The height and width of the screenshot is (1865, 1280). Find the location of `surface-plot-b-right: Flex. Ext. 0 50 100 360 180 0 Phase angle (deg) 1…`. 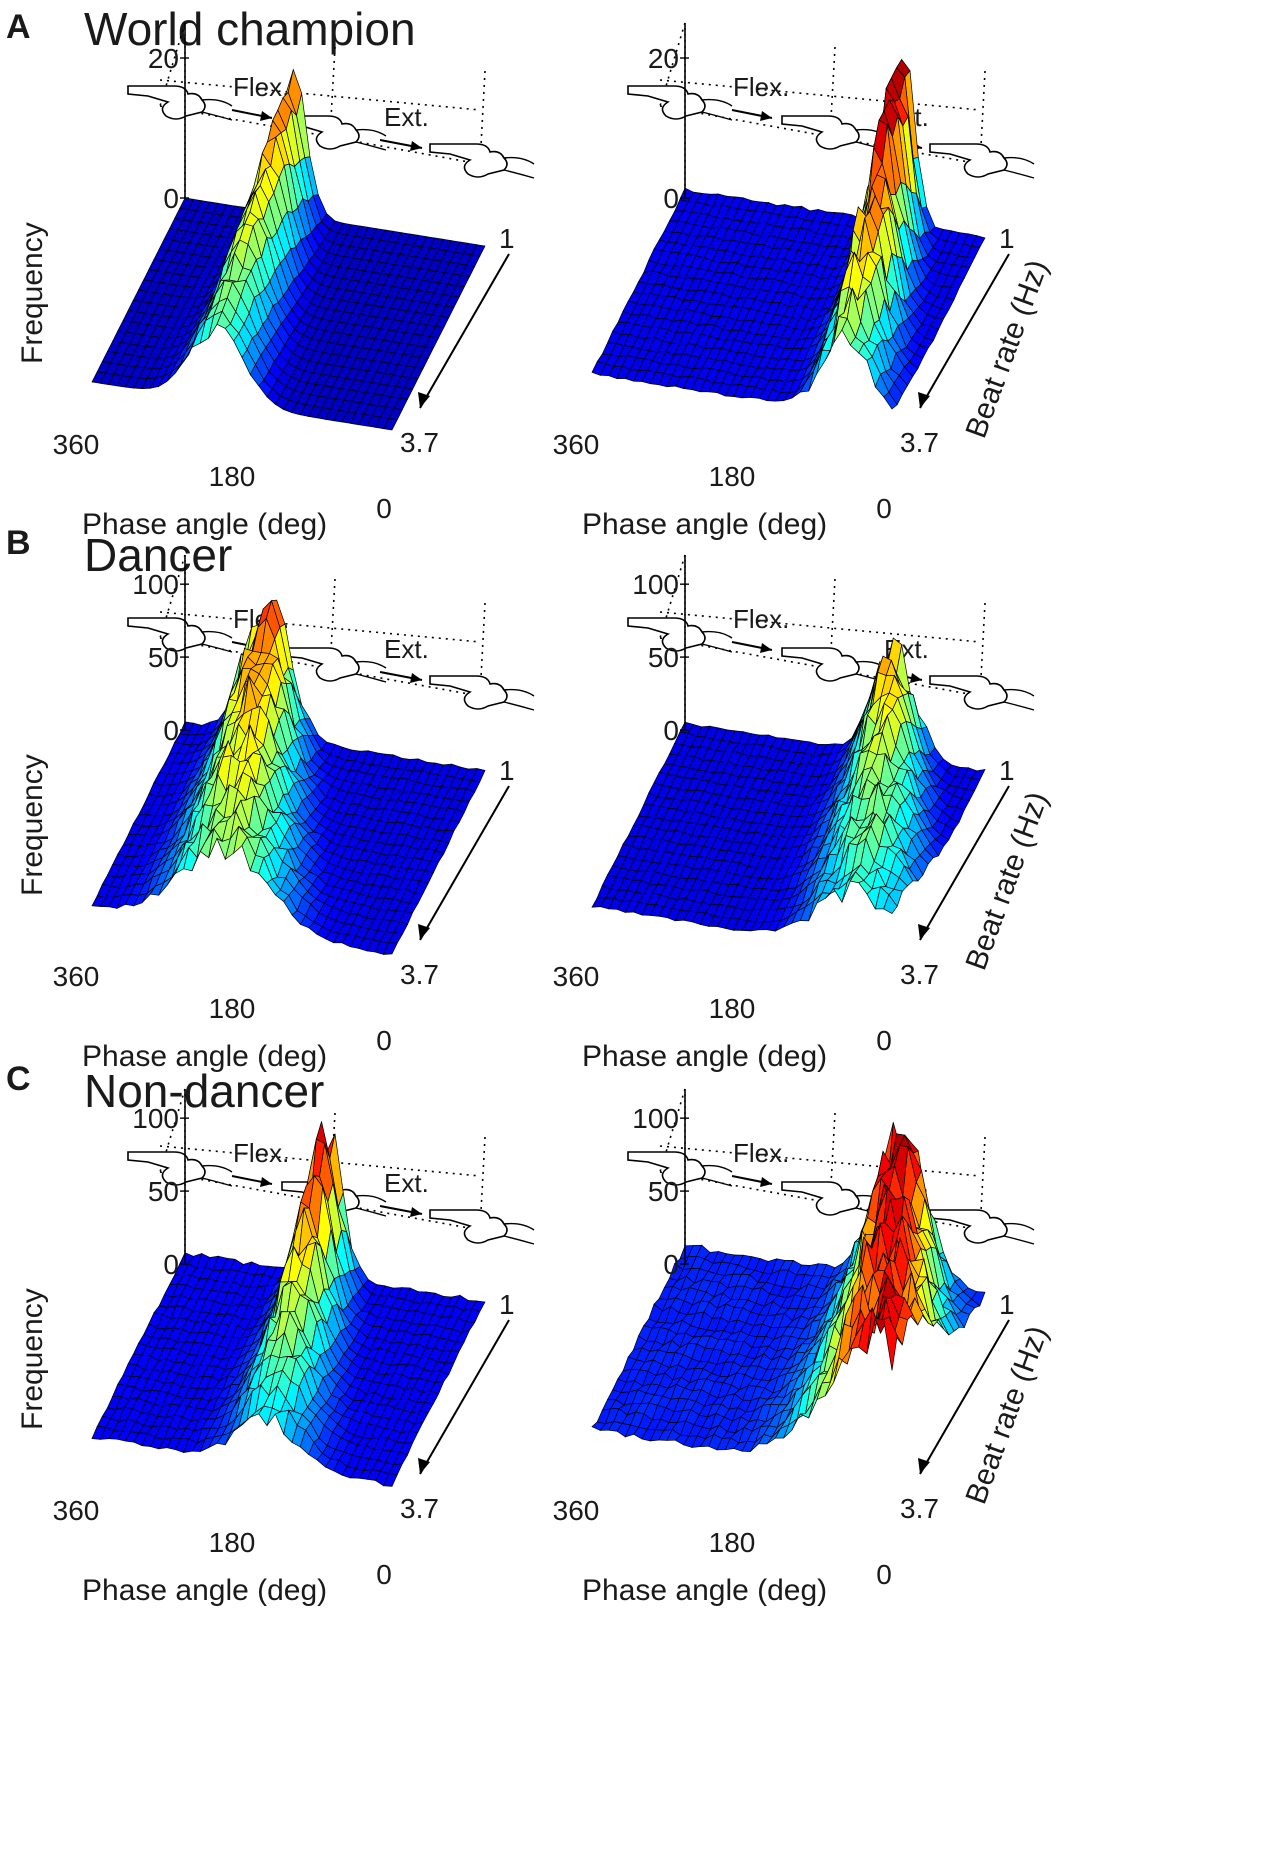

surface-plot-b-right: Flex. Ext. 0 50 100 360 180 0 Phase angle (deg) 1… is located at coordinates (780, 813).